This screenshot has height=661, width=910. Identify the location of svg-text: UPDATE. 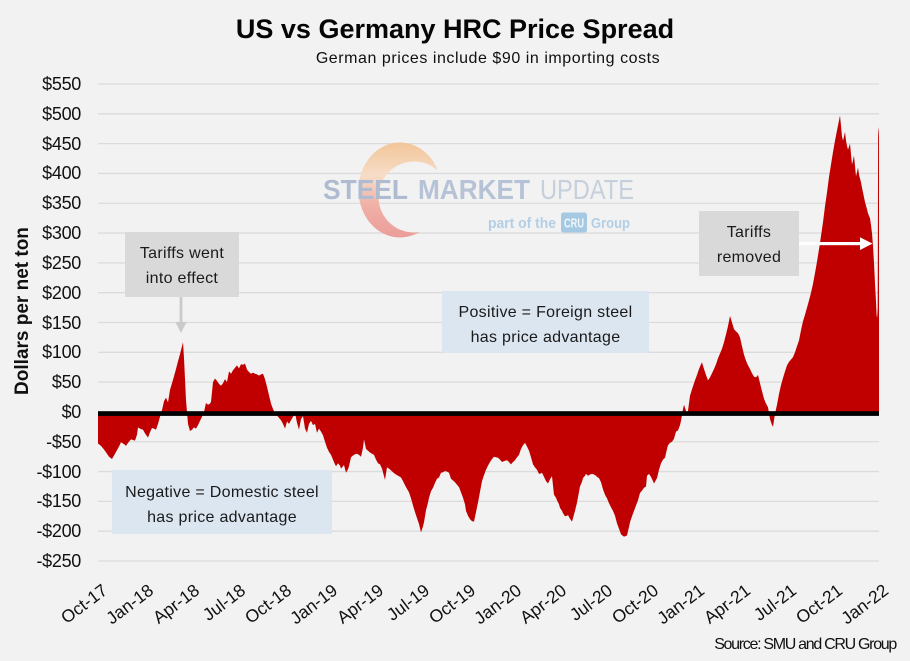
(587, 189).